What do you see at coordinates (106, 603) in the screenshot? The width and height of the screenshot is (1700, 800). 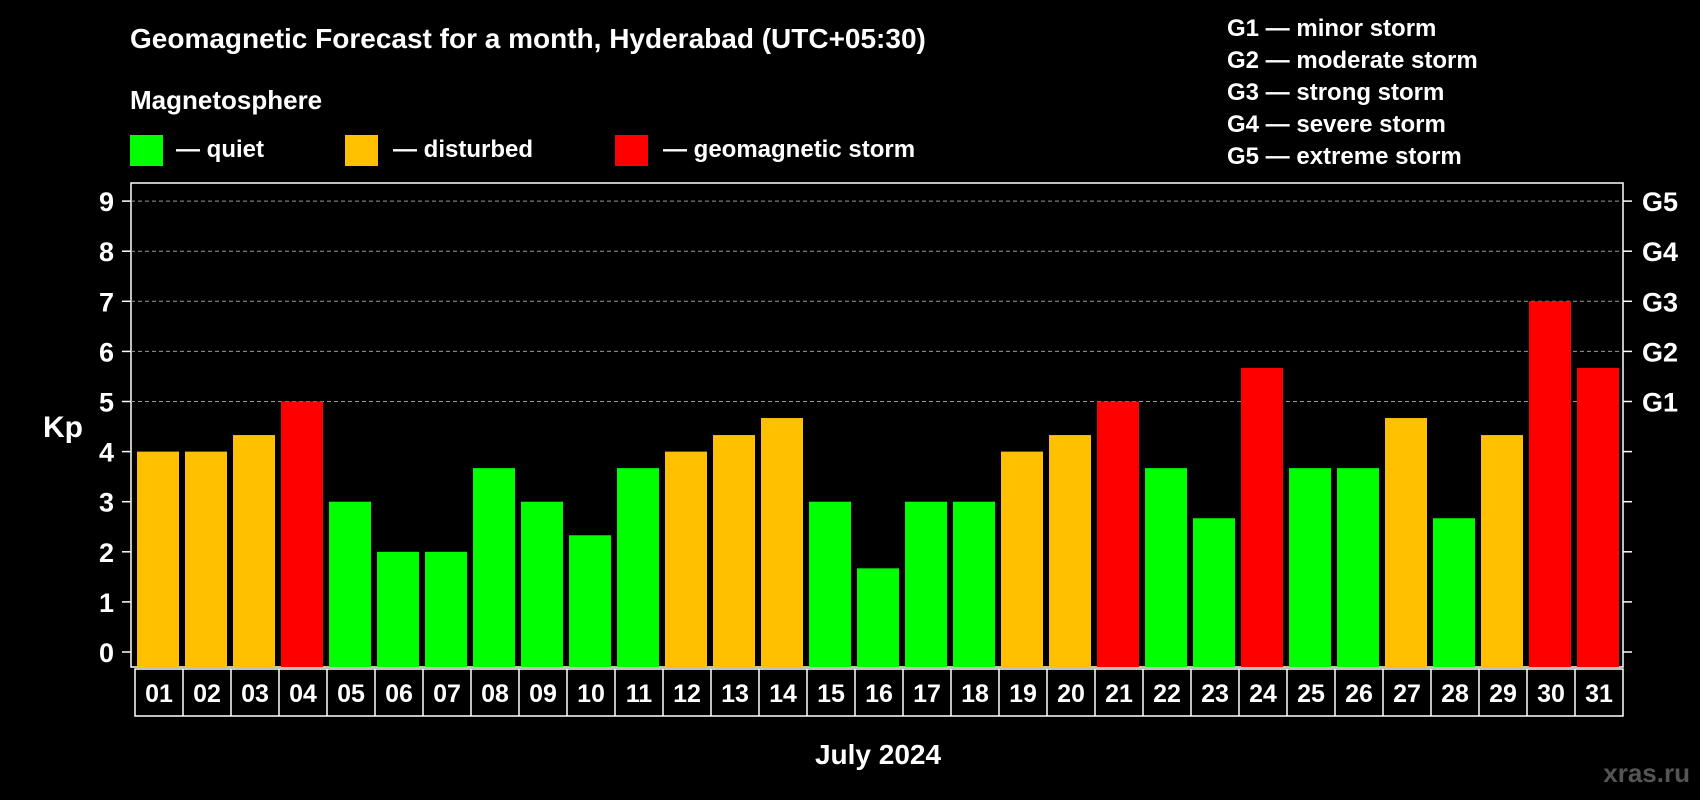 I see `y-tick-label-1: 1` at bounding box center [106, 603].